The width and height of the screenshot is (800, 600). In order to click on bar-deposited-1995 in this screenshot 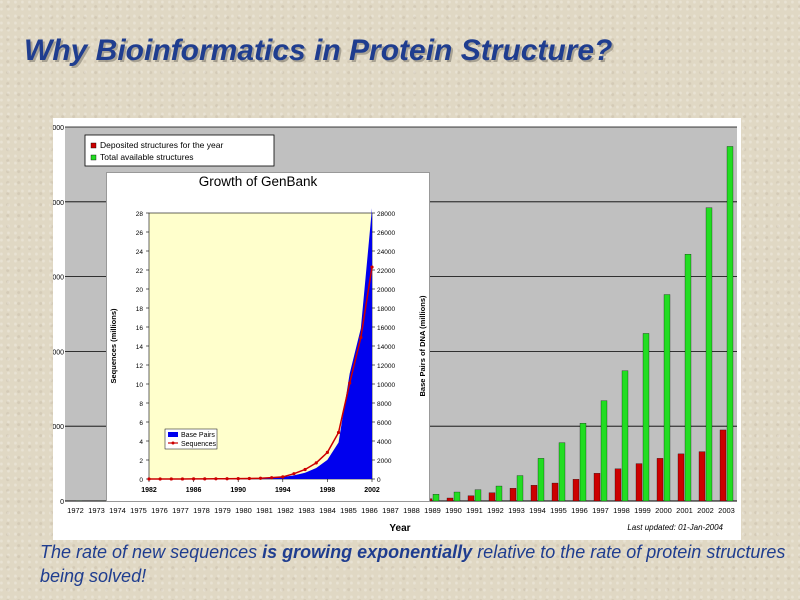, I will do `click(555, 492)`.